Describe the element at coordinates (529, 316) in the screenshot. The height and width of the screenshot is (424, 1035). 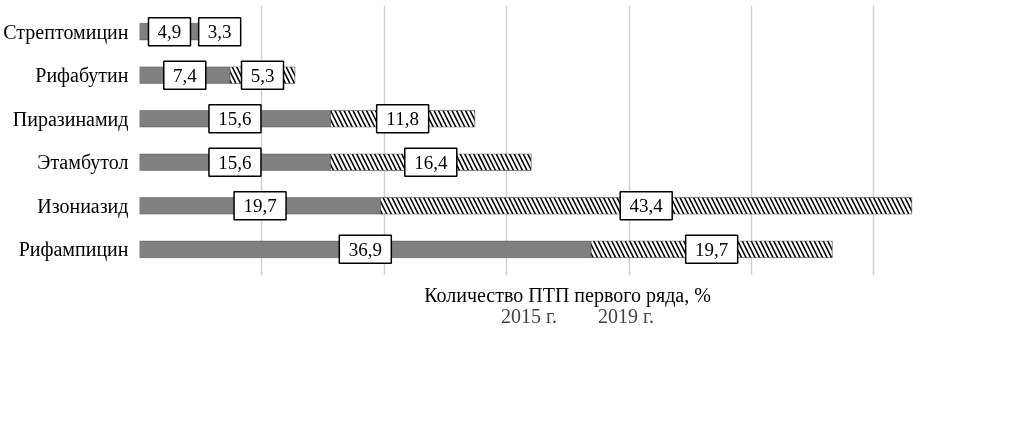
I see `text: 2015 г.` at that location.